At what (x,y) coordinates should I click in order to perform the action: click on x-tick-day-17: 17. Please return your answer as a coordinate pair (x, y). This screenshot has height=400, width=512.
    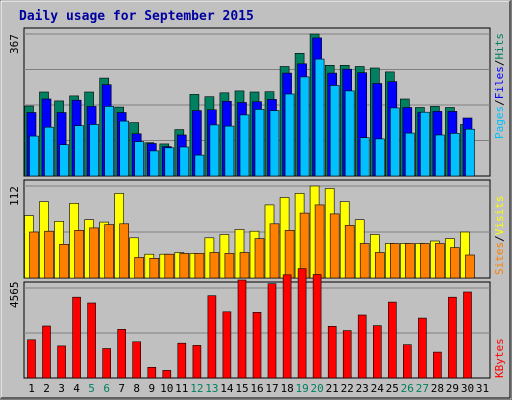
    Looking at the image, I should click on (271, 388).